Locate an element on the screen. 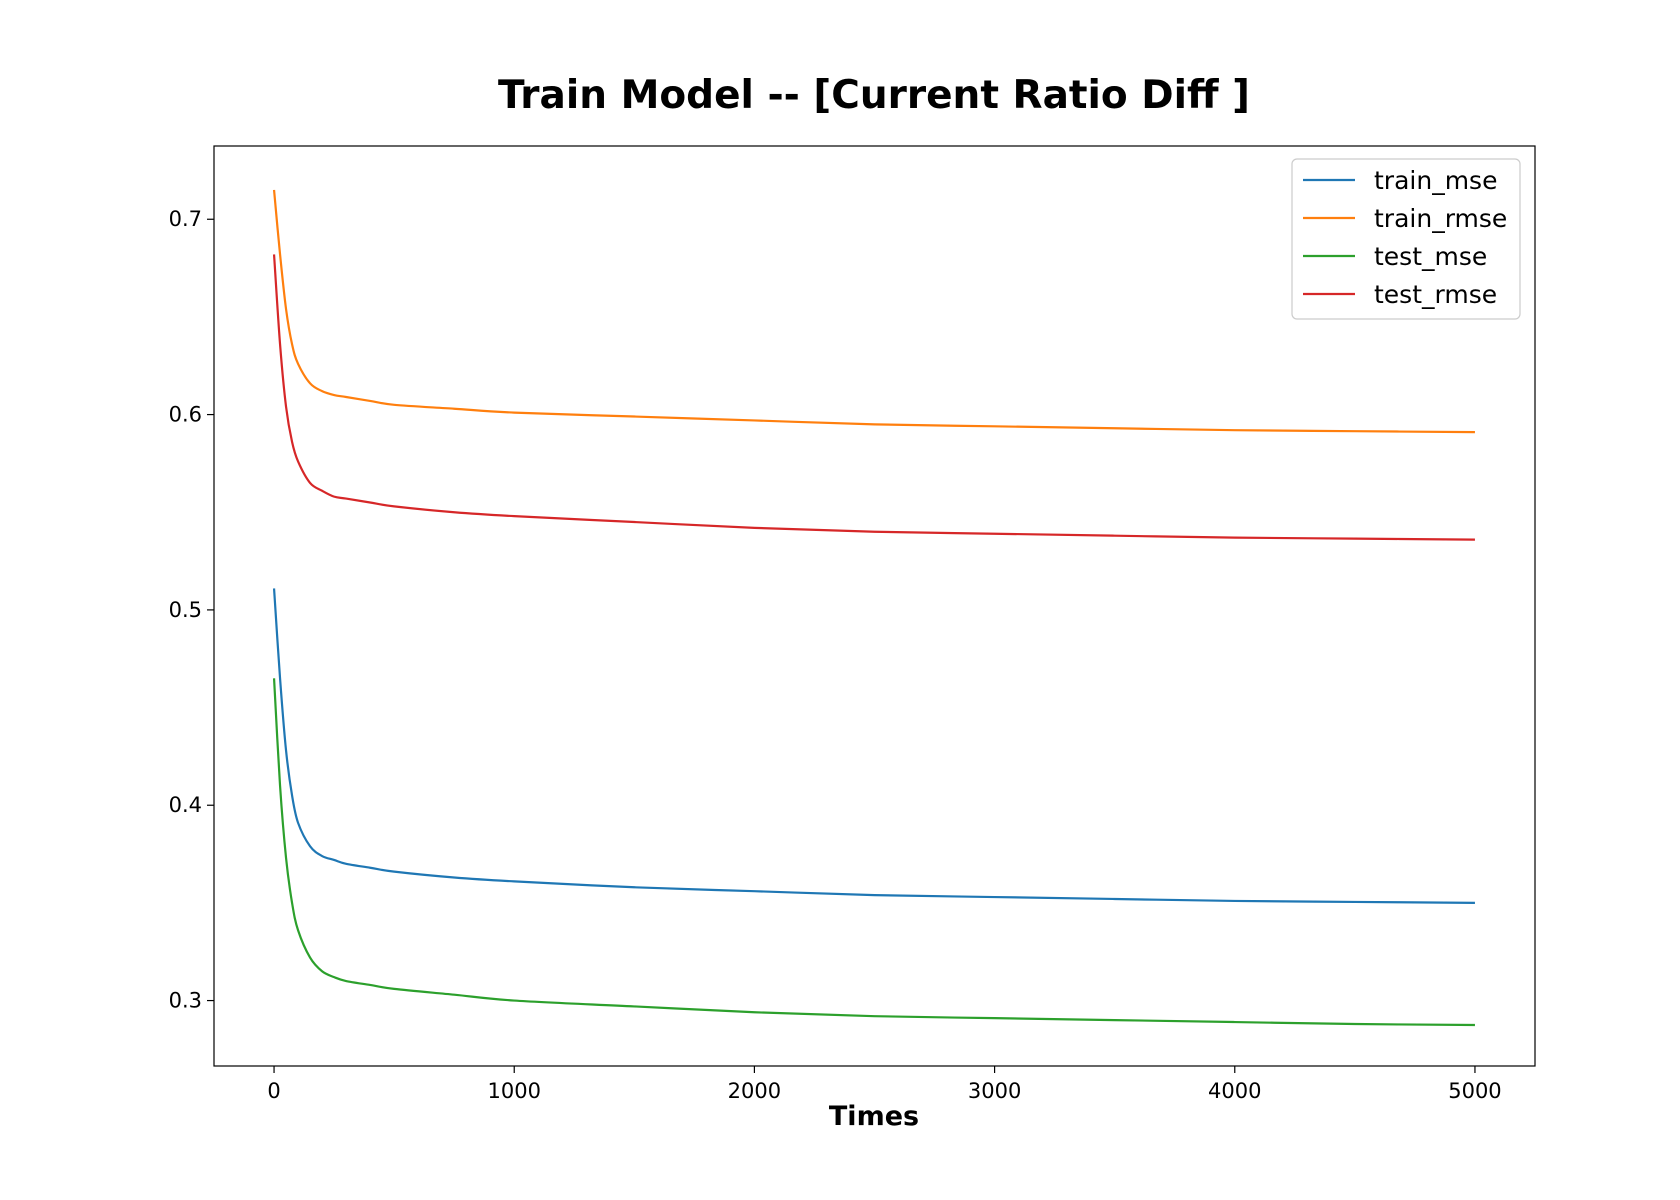 The height and width of the screenshot is (1200, 1680). legend-label: train_rmse is located at coordinates (1440, 218).